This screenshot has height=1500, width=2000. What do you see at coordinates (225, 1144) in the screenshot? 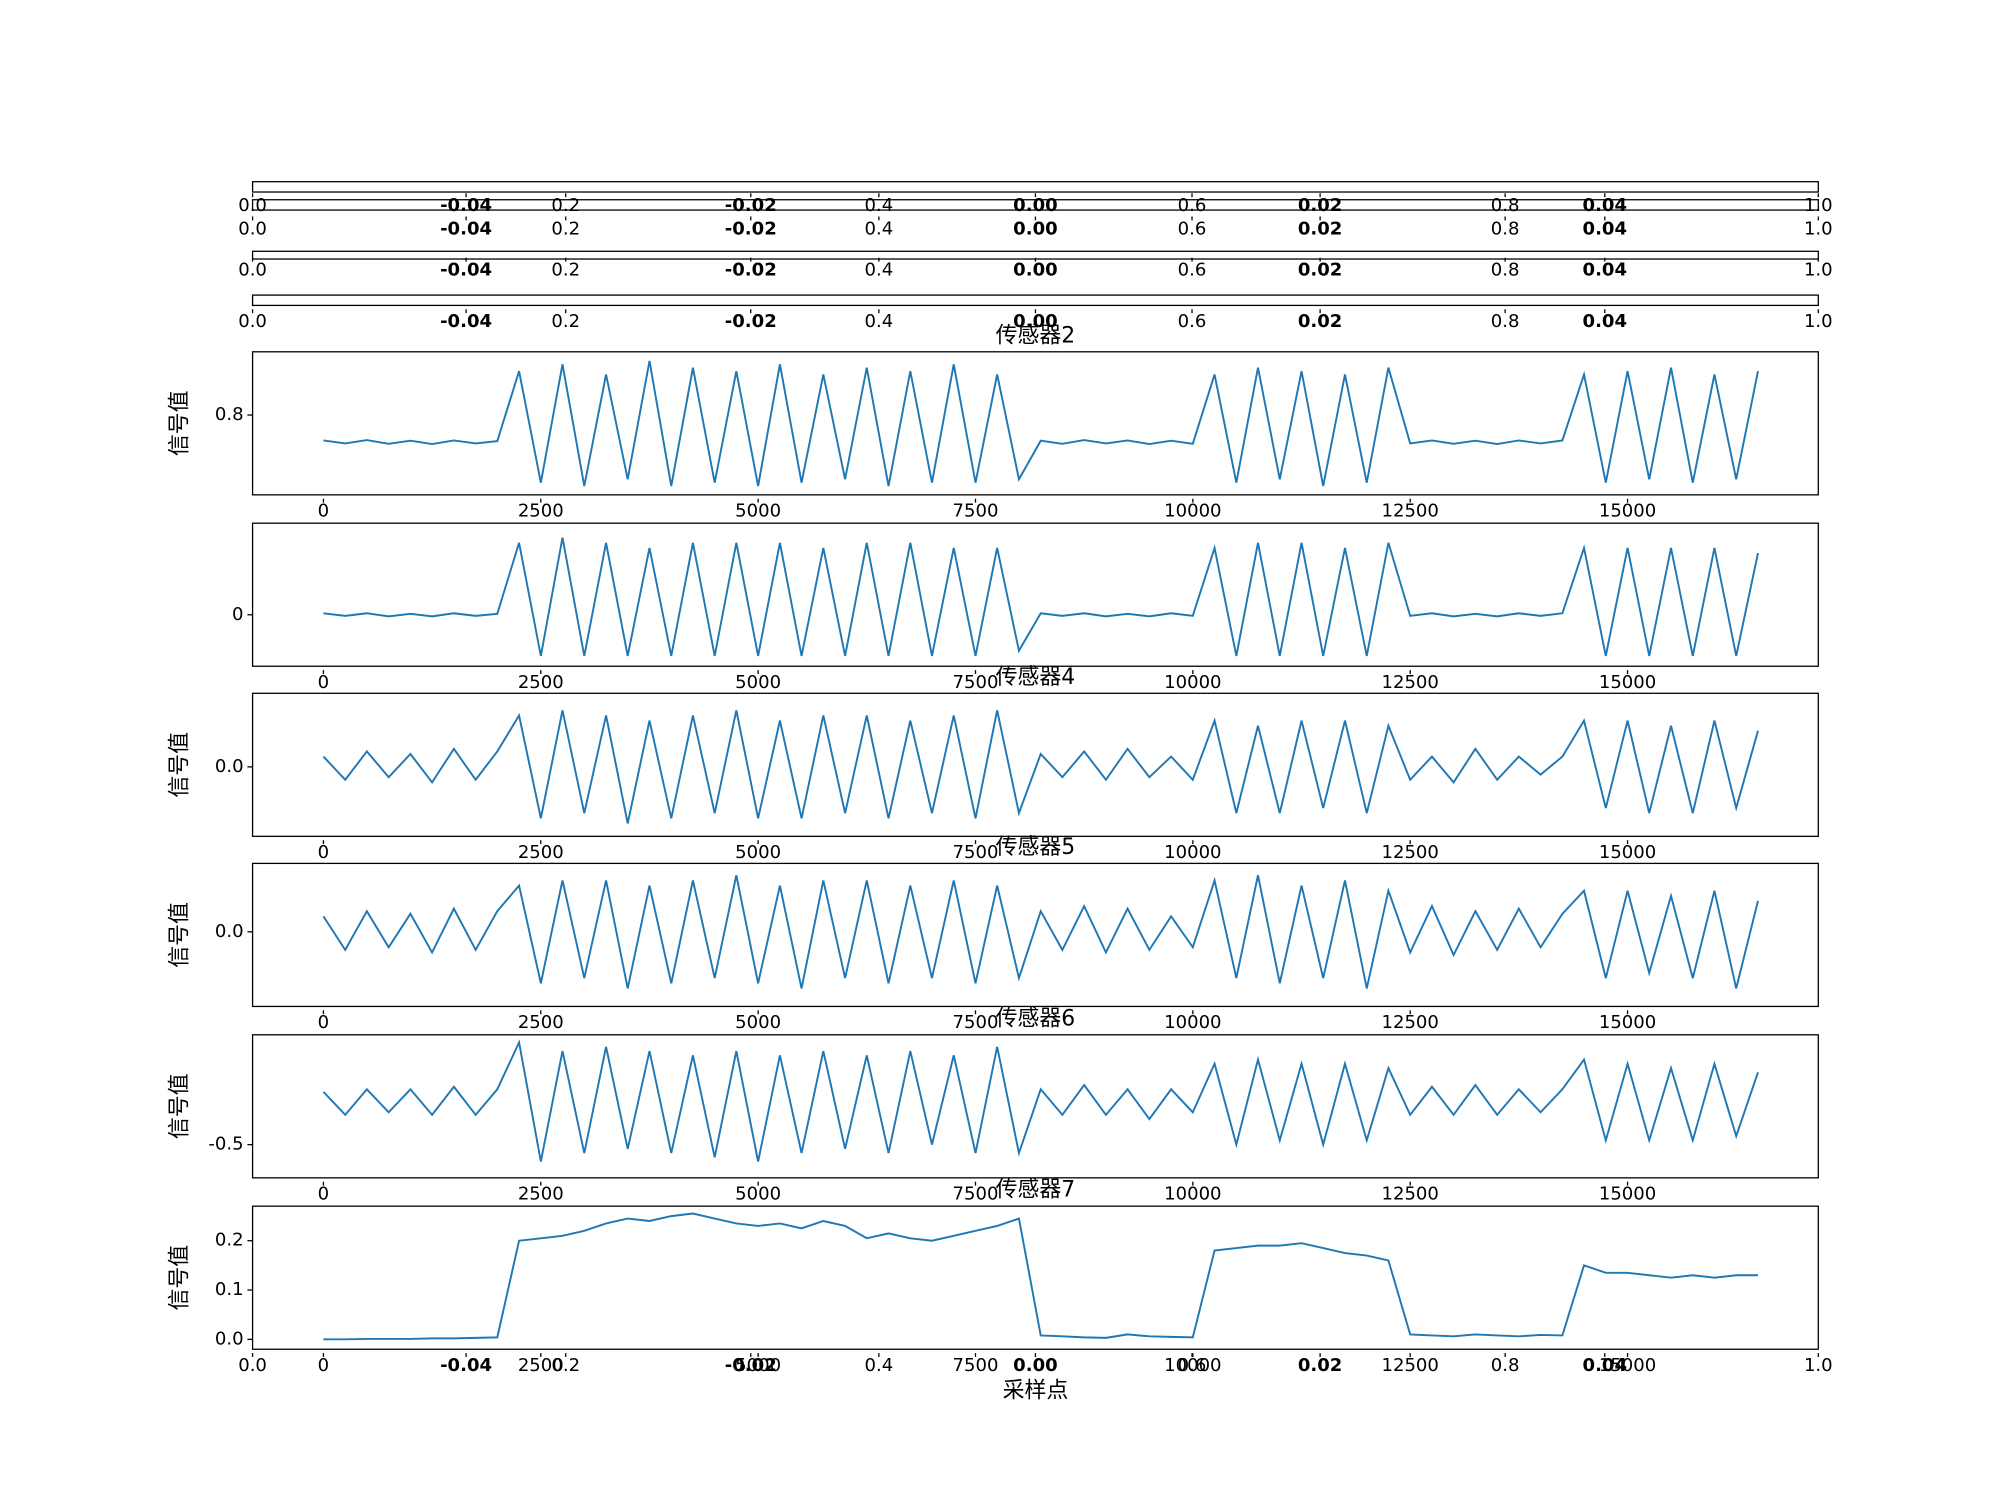
I see `y-tick-label: -0.5` at bounding box center [225, 1144].